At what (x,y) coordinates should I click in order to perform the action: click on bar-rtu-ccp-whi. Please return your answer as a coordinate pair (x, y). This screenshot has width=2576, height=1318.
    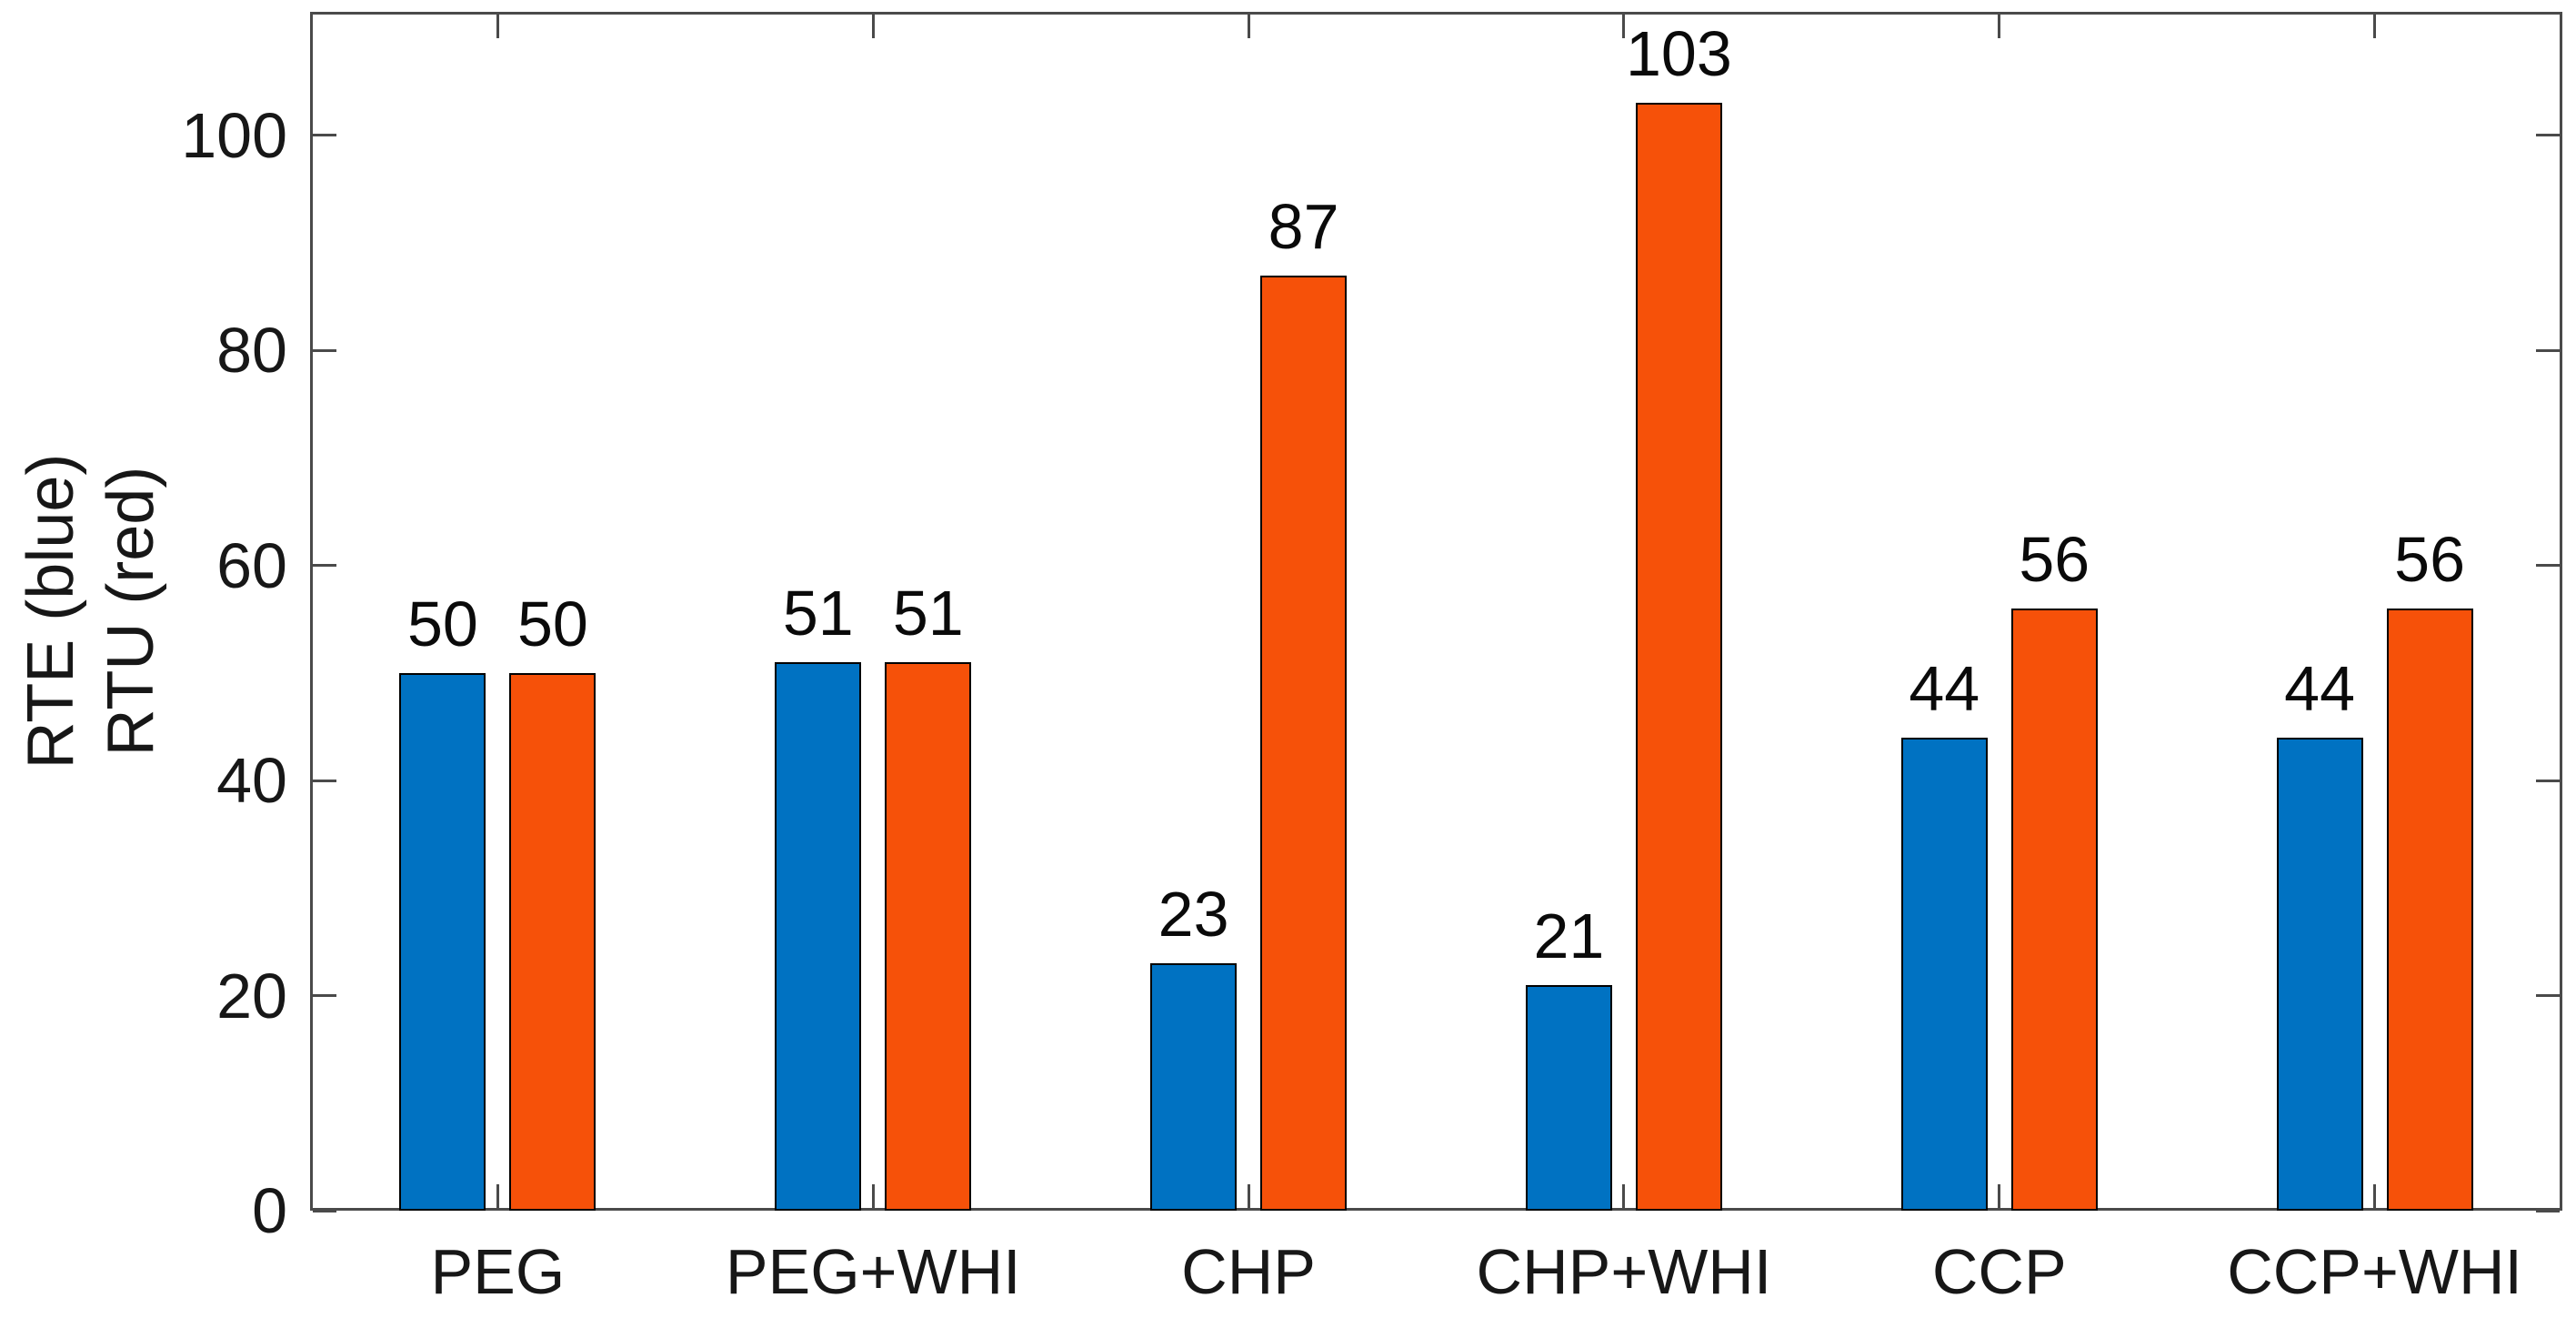
    Looking at the image, I should click on (2429, 910).